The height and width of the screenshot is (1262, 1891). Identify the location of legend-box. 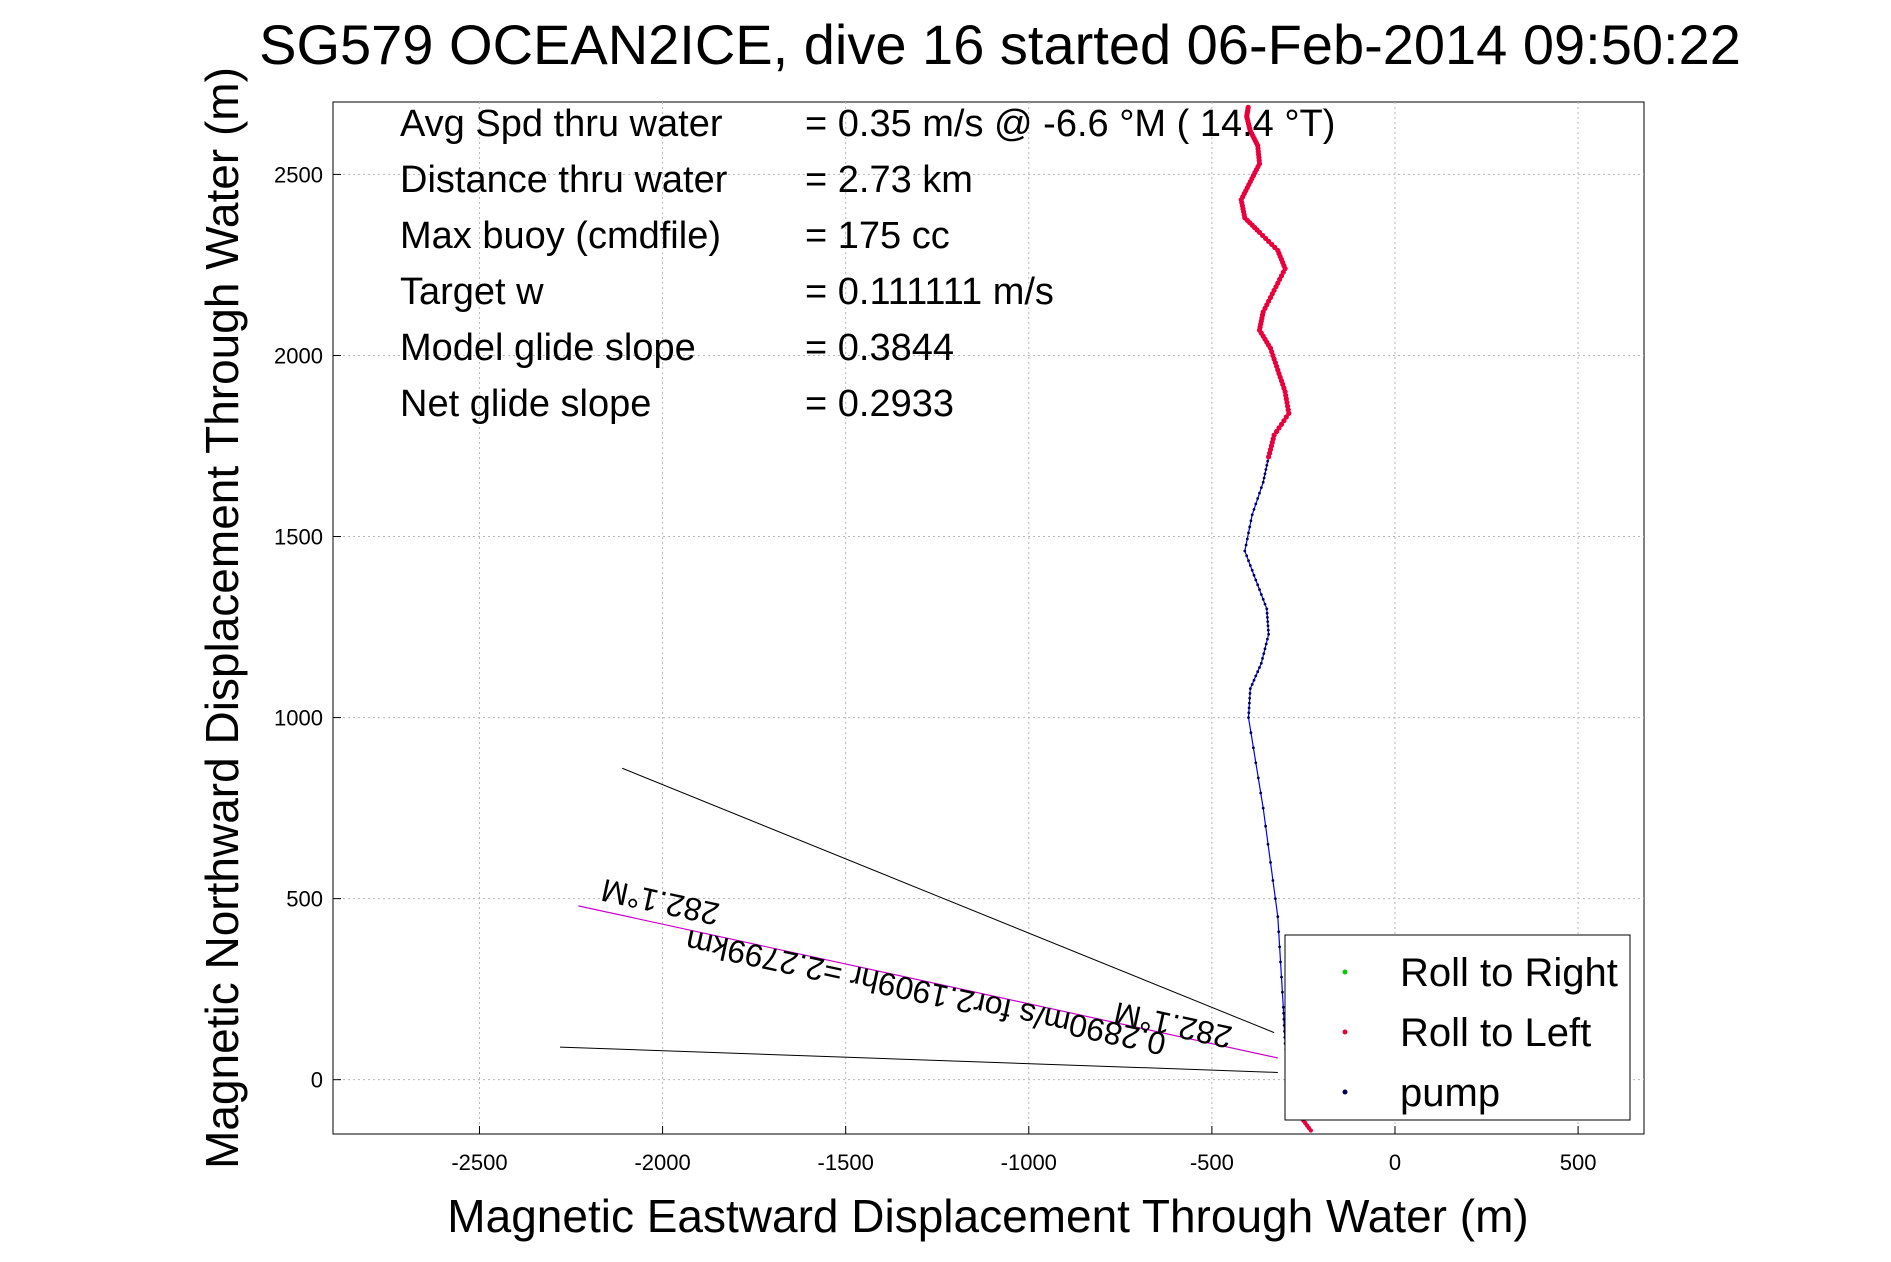
(1457, 1027).